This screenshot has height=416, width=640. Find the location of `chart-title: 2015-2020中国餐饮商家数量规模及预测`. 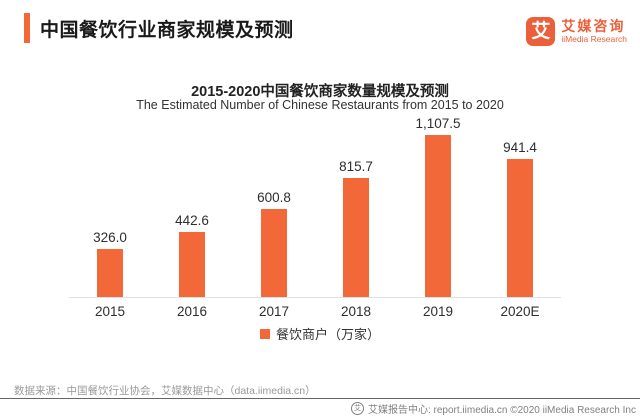

chart-title: 2015-2020中国餐饮商家数量规模及预测 is located at coordinates (320, 92).